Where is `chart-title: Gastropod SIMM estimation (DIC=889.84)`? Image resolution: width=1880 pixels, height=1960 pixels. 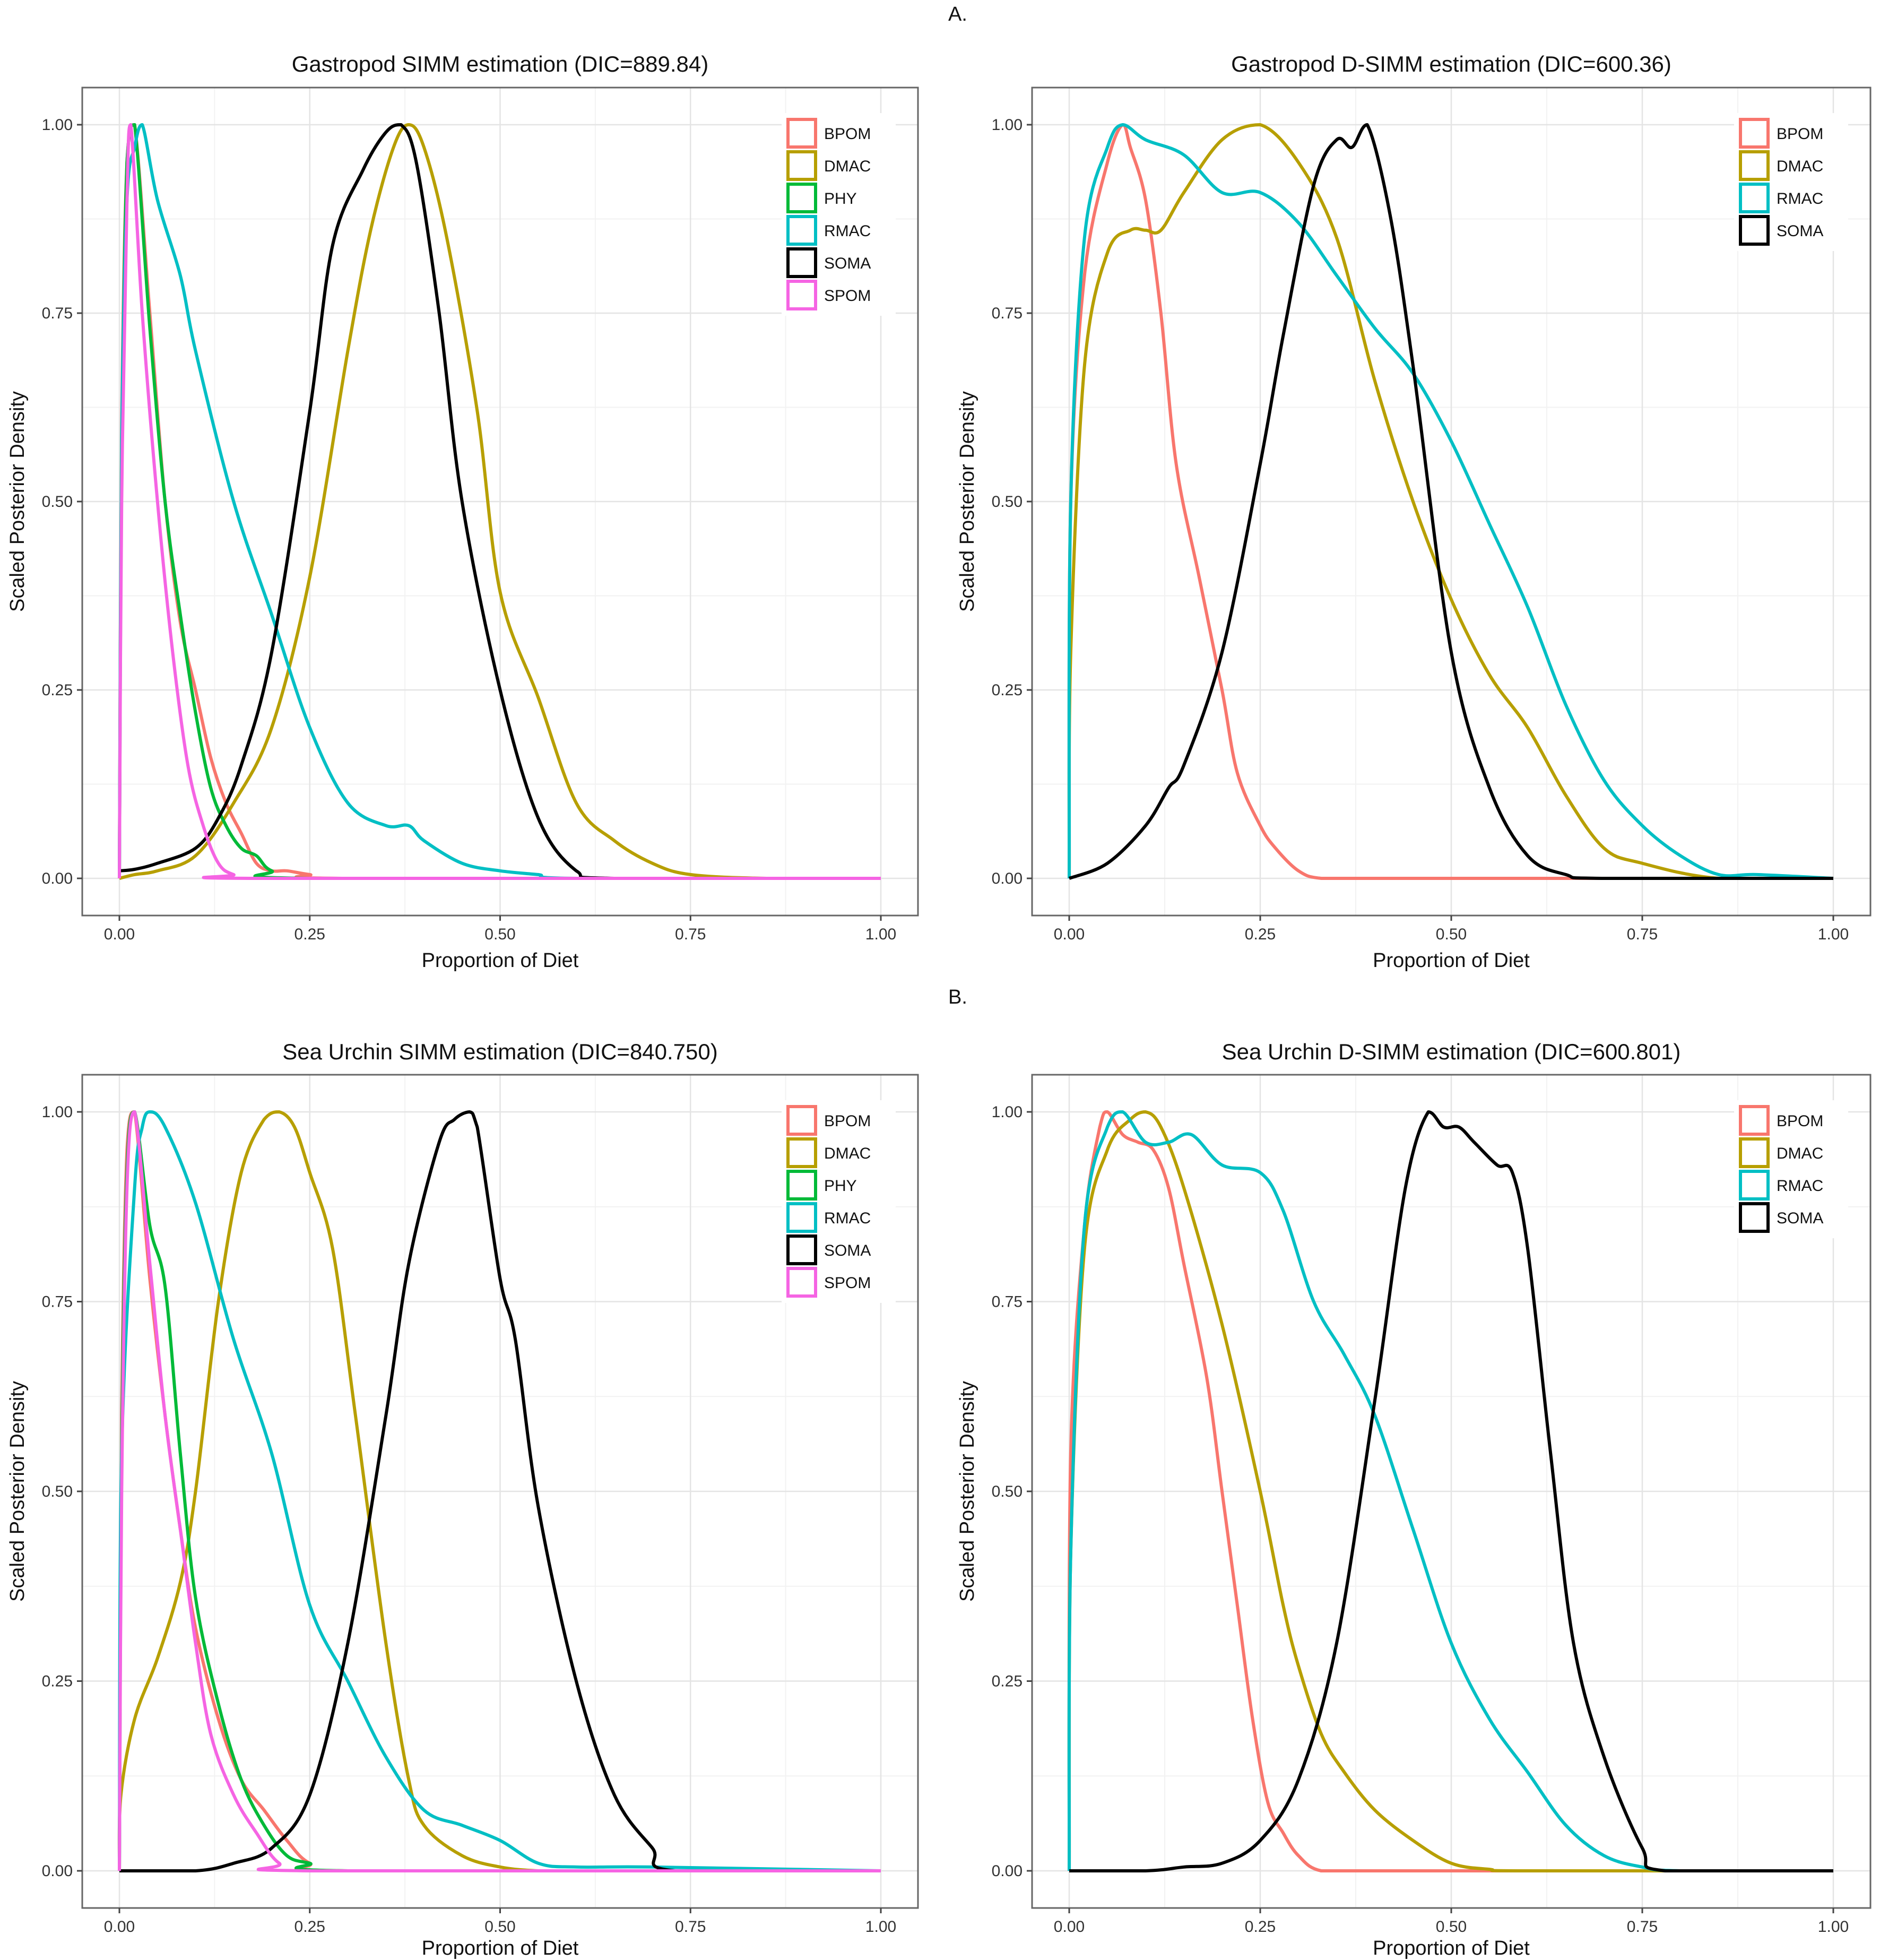 chart-title: Gastropod SIMM estimation (DIC=889.84) is located at coordinates (500, 63).